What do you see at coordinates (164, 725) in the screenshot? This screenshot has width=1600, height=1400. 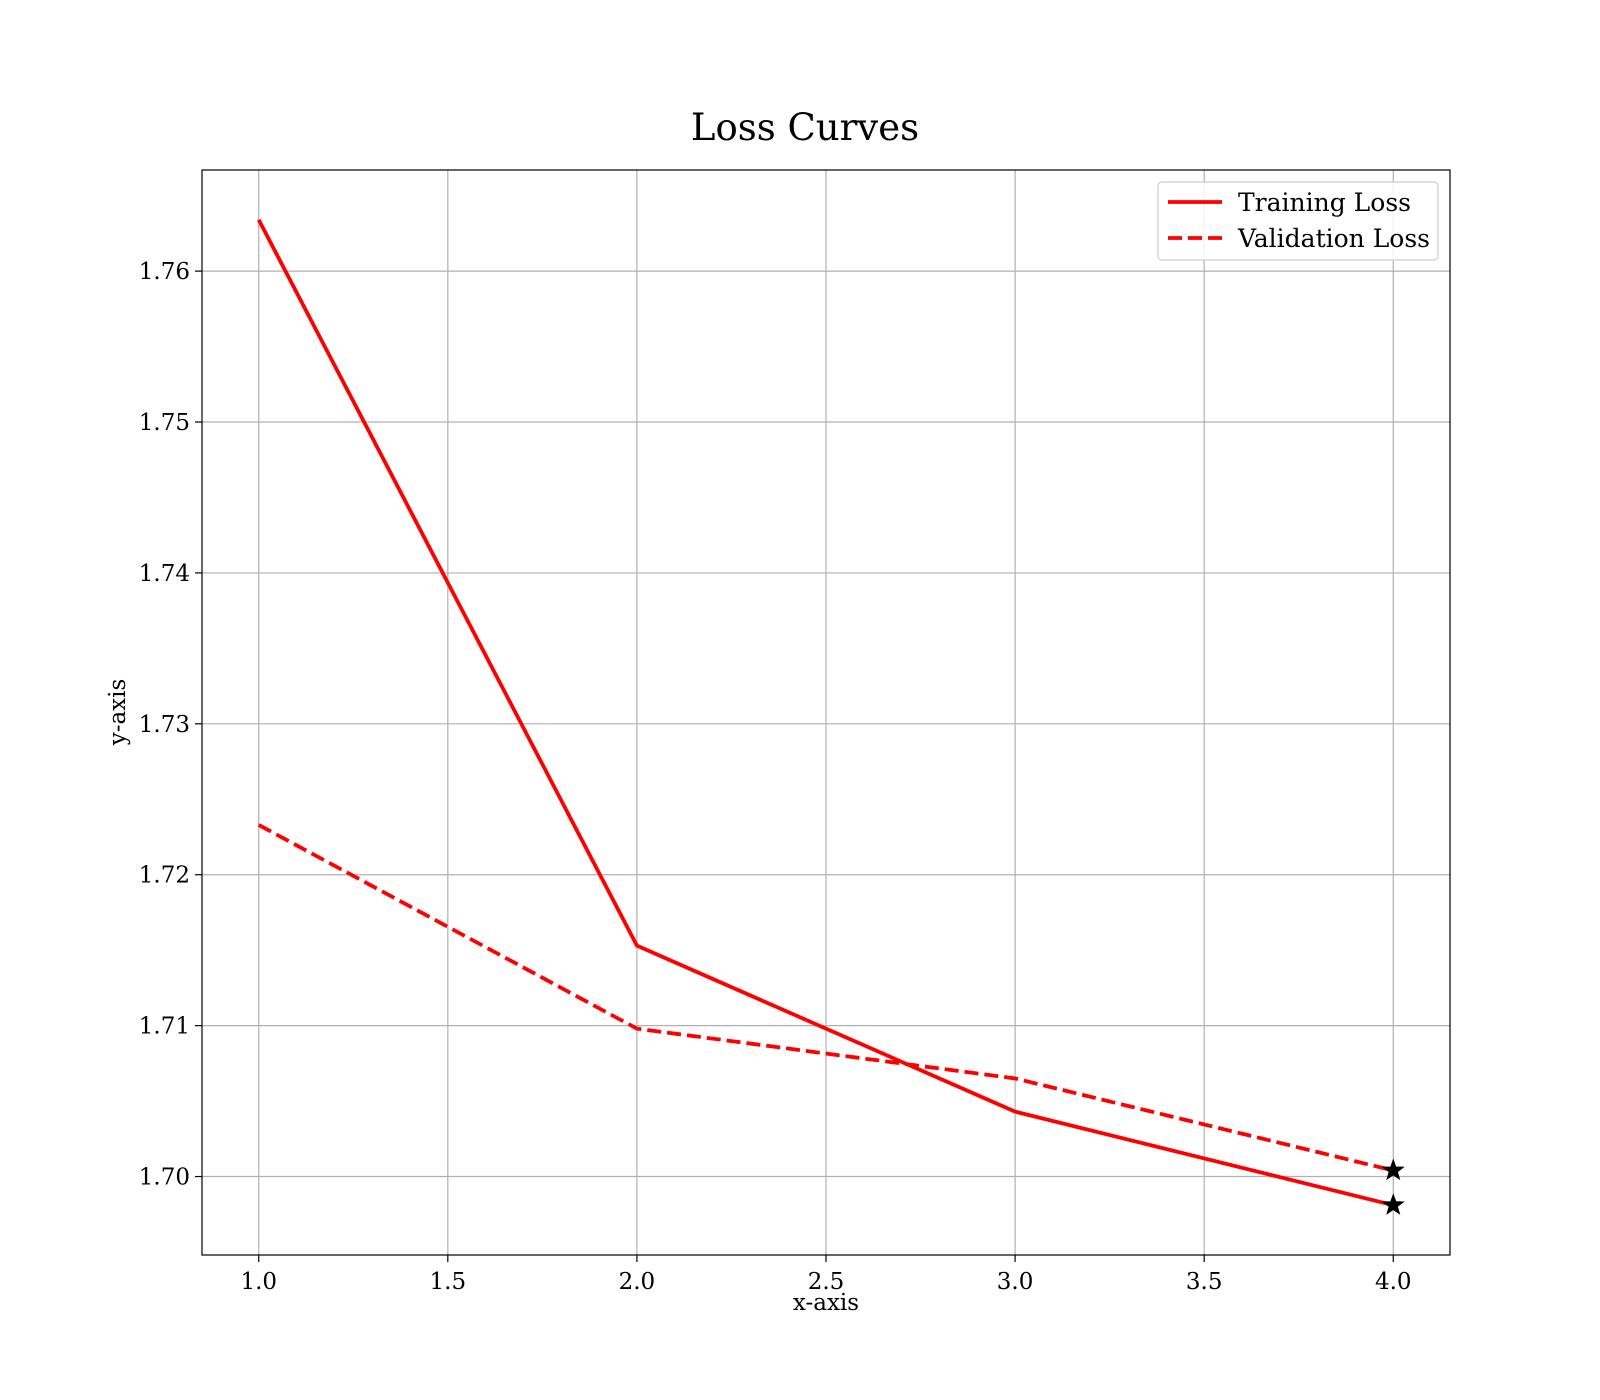 I see `y-tick-label: 1.73` at bounding box center [164, 725].